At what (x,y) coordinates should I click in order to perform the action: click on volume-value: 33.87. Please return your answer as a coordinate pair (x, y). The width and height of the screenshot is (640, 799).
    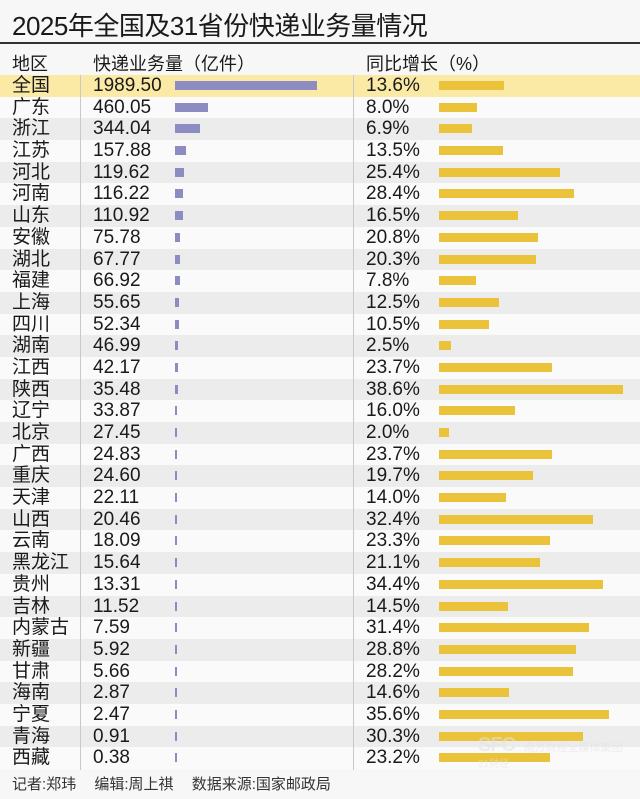
    Looking at the image, I should click on (117, 411).